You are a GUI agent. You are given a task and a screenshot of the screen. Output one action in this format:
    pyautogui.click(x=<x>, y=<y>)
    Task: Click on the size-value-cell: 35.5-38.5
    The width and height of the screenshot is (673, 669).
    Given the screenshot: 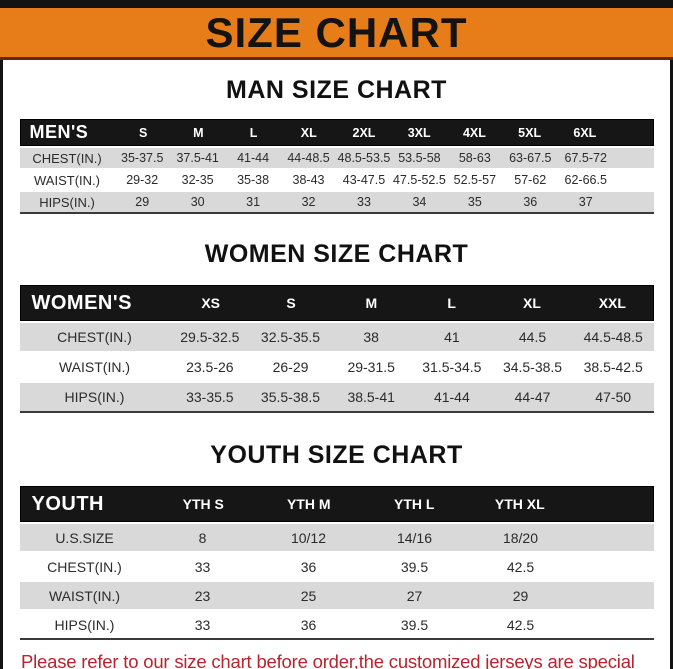 What is the action you would take?
    pyautogui.click(x=290, y=397)
    